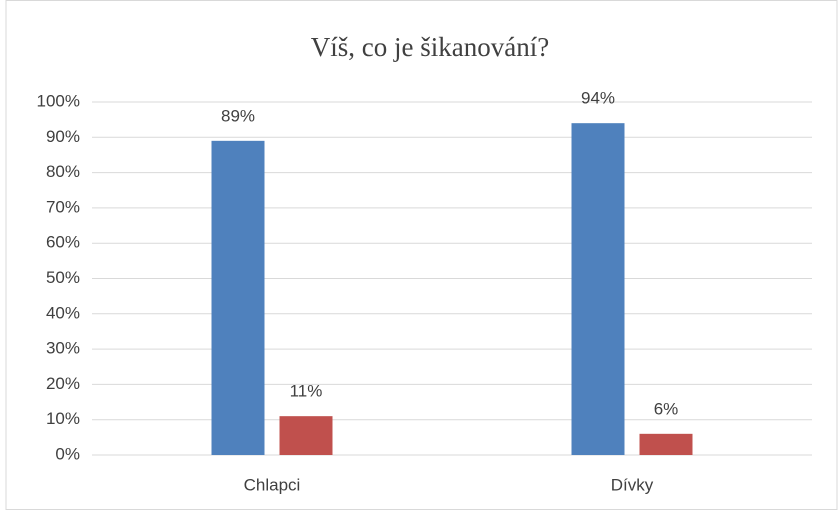 This screenshot has height=510, width=838. What do you see at coordinates (598, 98) in the screenshot?
I see `data-label: 94%` at bounding box center [598, 98].